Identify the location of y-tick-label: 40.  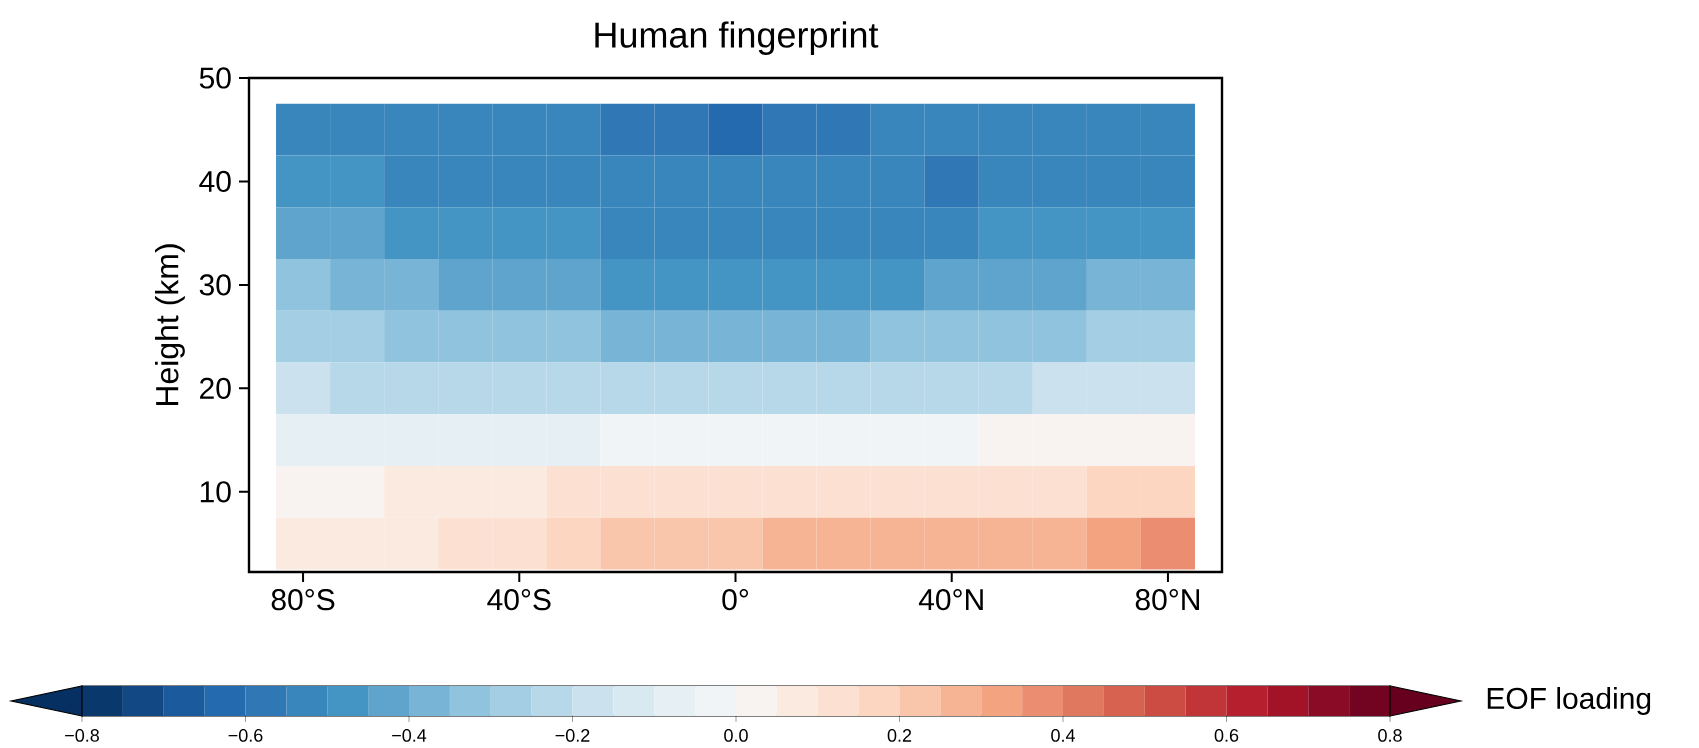
(215, 181).